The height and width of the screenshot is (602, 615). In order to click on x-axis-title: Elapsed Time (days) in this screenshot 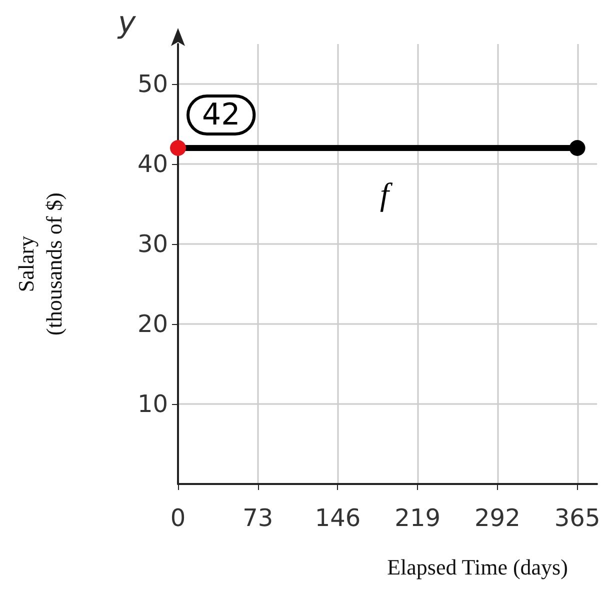, I will do `click(477, 567)`.